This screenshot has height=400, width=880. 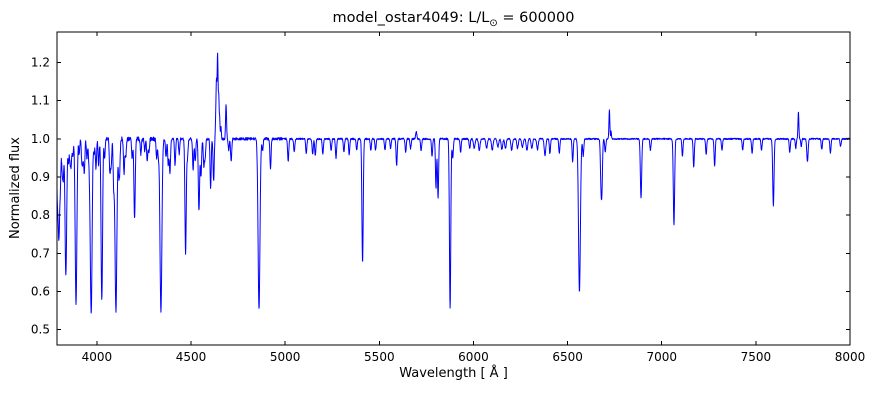 What do you see at coordinates (40, 253) in the screenshot?
I see `y-tick-label: 0.7` at bounding box center [40, 253].